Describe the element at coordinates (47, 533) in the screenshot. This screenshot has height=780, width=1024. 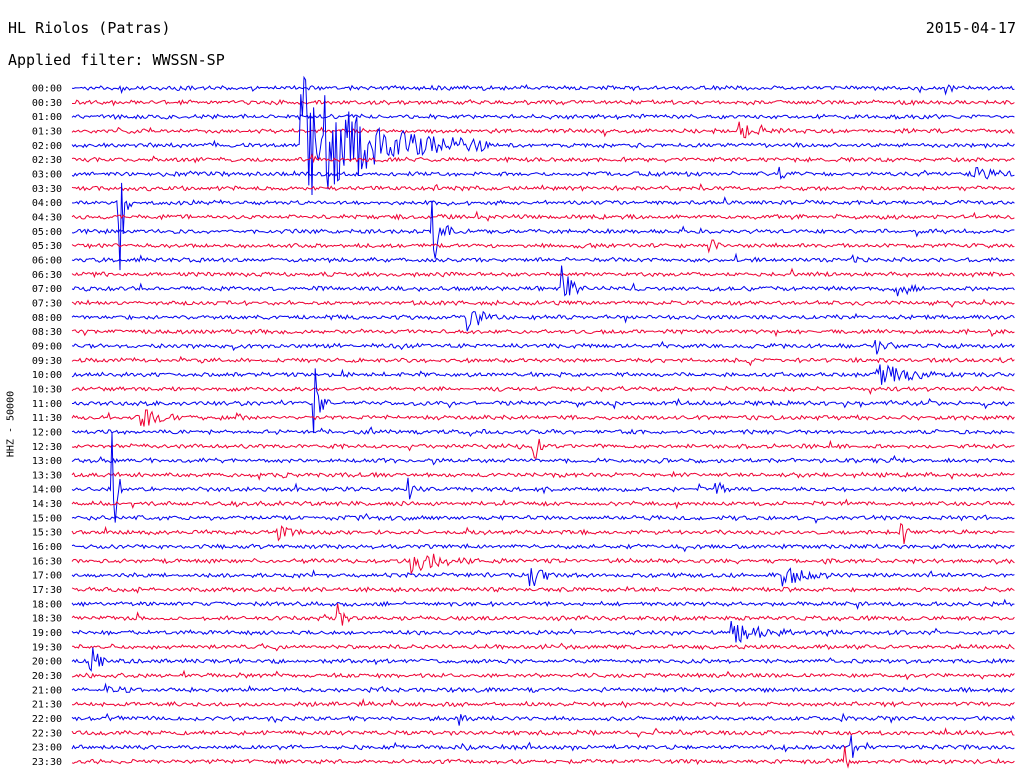
I see `row-time-label: 15:30` at that location.